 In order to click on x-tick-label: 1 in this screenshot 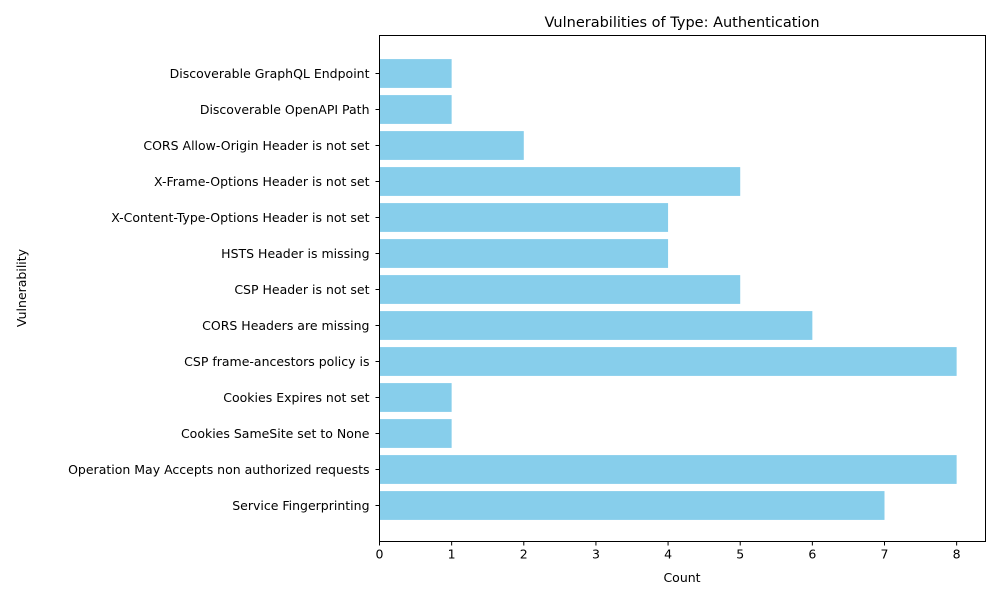, I will do `click(452, 554)`.